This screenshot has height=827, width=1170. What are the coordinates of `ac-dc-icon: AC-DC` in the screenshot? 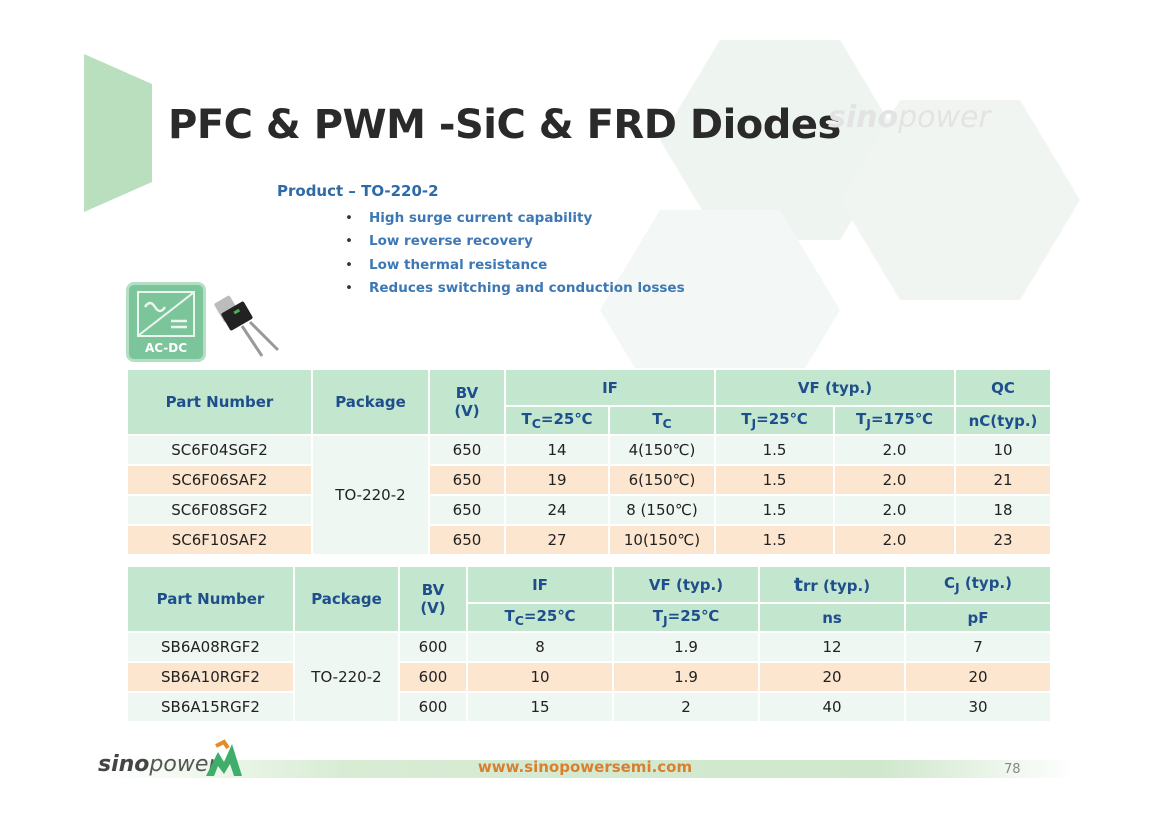 It's located at (166, 322).